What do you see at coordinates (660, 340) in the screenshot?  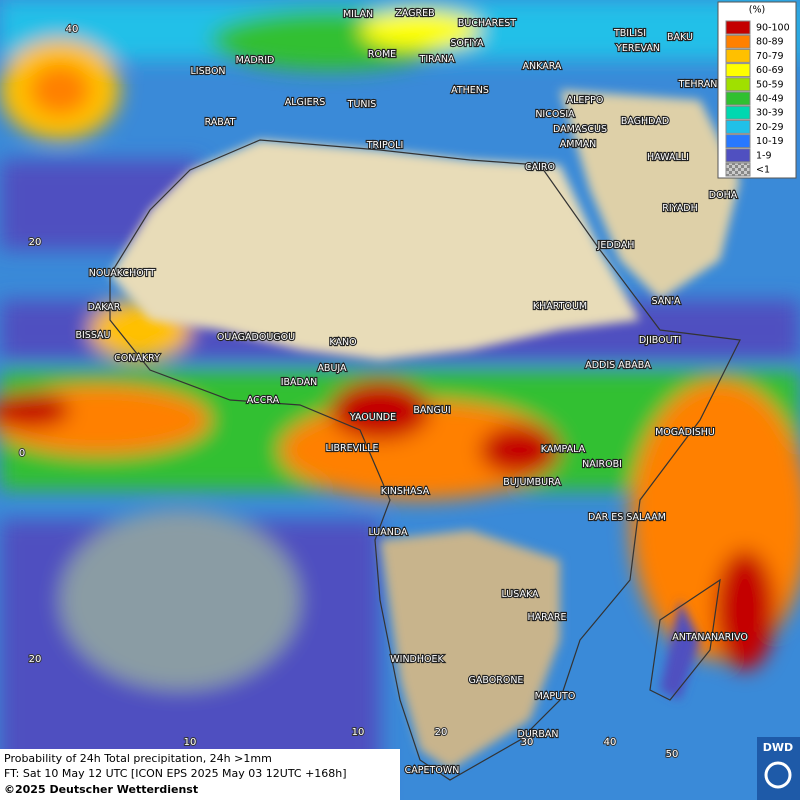 I see `city-label: DJIBOUTI` at bounding box center [660, 340].